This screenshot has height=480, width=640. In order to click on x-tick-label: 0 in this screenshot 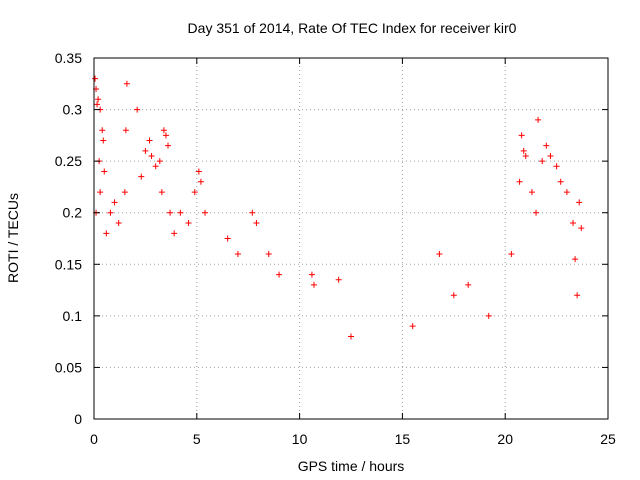, I will do `click(94, 439)`.